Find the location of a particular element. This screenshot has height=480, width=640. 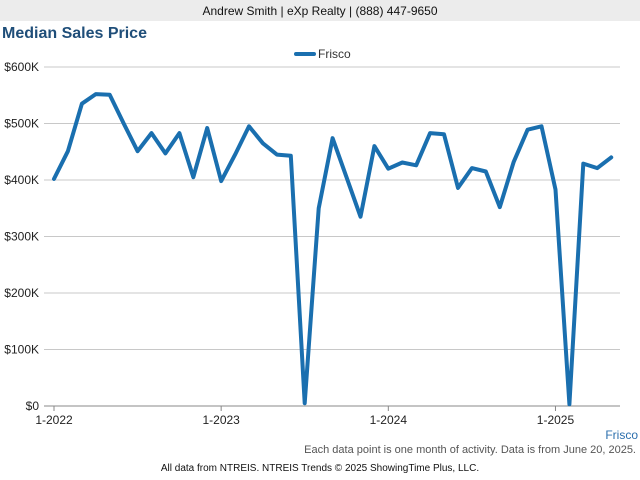

y-tick-label: $300K is located at coordinates (21, 237).